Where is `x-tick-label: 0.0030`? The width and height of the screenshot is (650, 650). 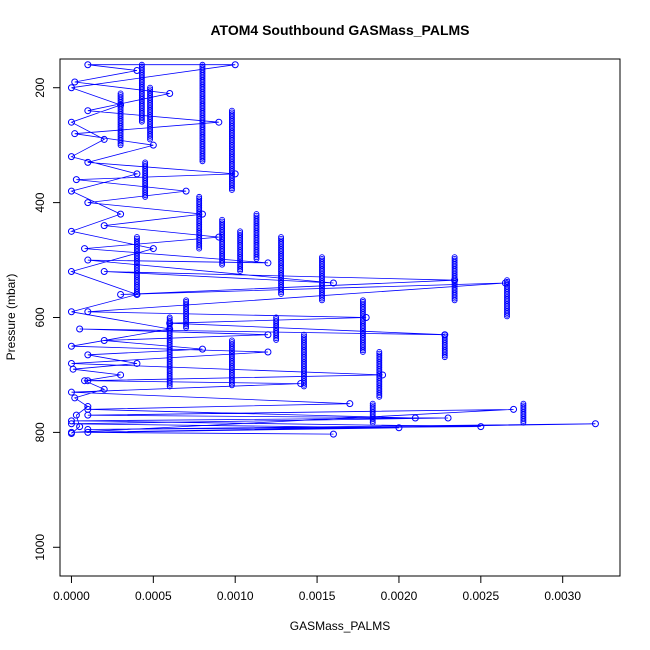 x-tick-label: 0.0030 is located at coordinates (562, 596).